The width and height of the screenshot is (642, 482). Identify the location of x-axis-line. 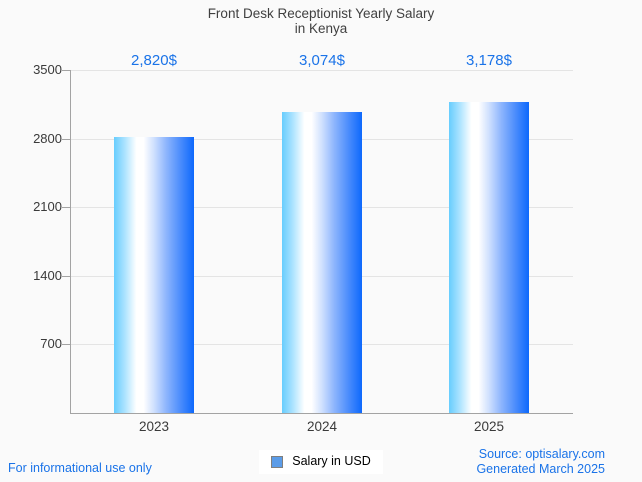
(321, 413).